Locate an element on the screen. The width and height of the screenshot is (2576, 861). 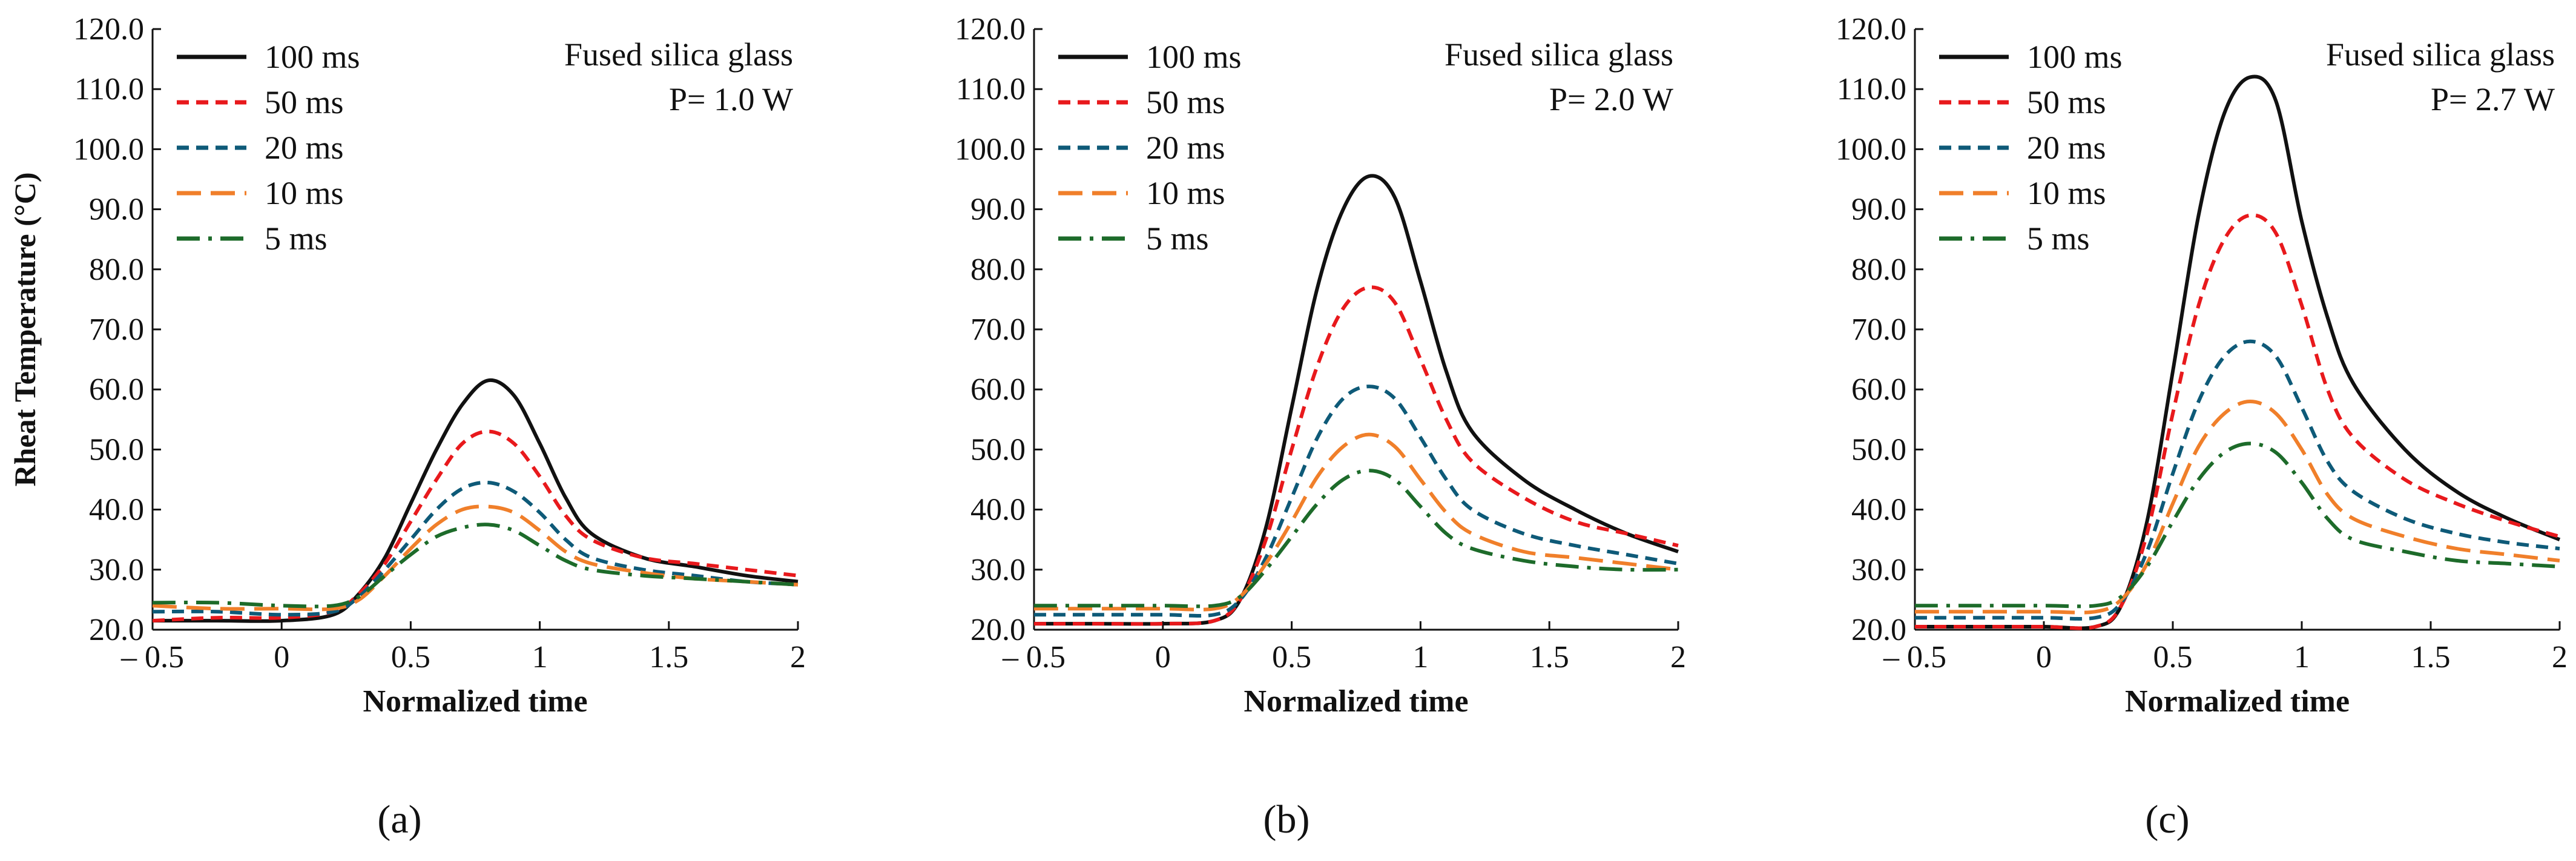
power-annotation: P= 2.7 W is located at coordinates (2493, 99).